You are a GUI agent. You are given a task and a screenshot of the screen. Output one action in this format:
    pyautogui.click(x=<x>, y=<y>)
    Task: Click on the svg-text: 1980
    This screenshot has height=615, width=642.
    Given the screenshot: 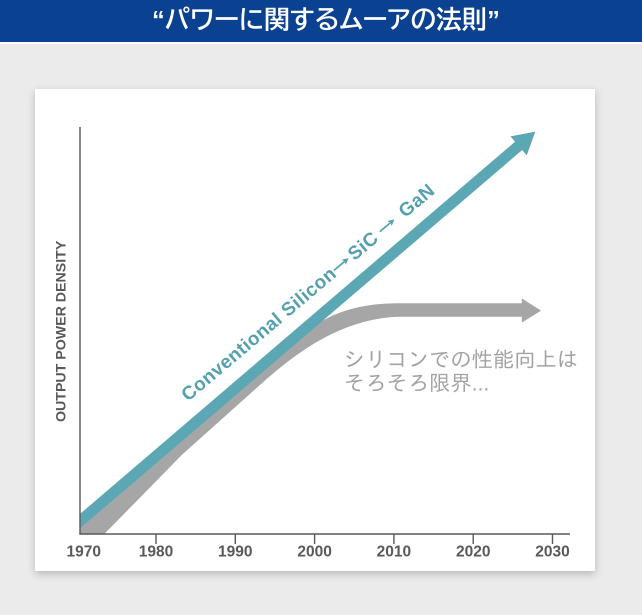 What is the action you would take?
    pyautogui.click(x=156, y=552)
    